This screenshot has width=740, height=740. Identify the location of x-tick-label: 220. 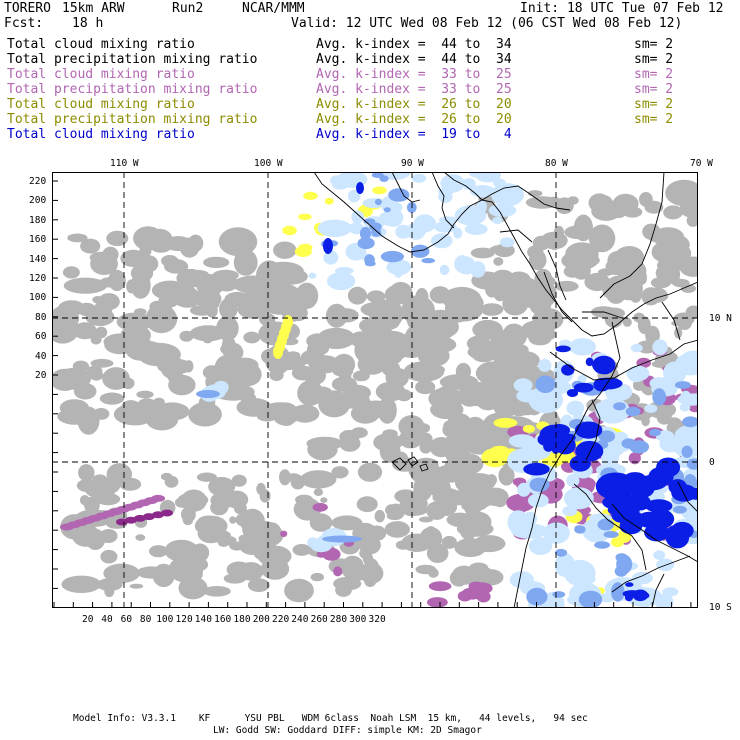
(281, 619).